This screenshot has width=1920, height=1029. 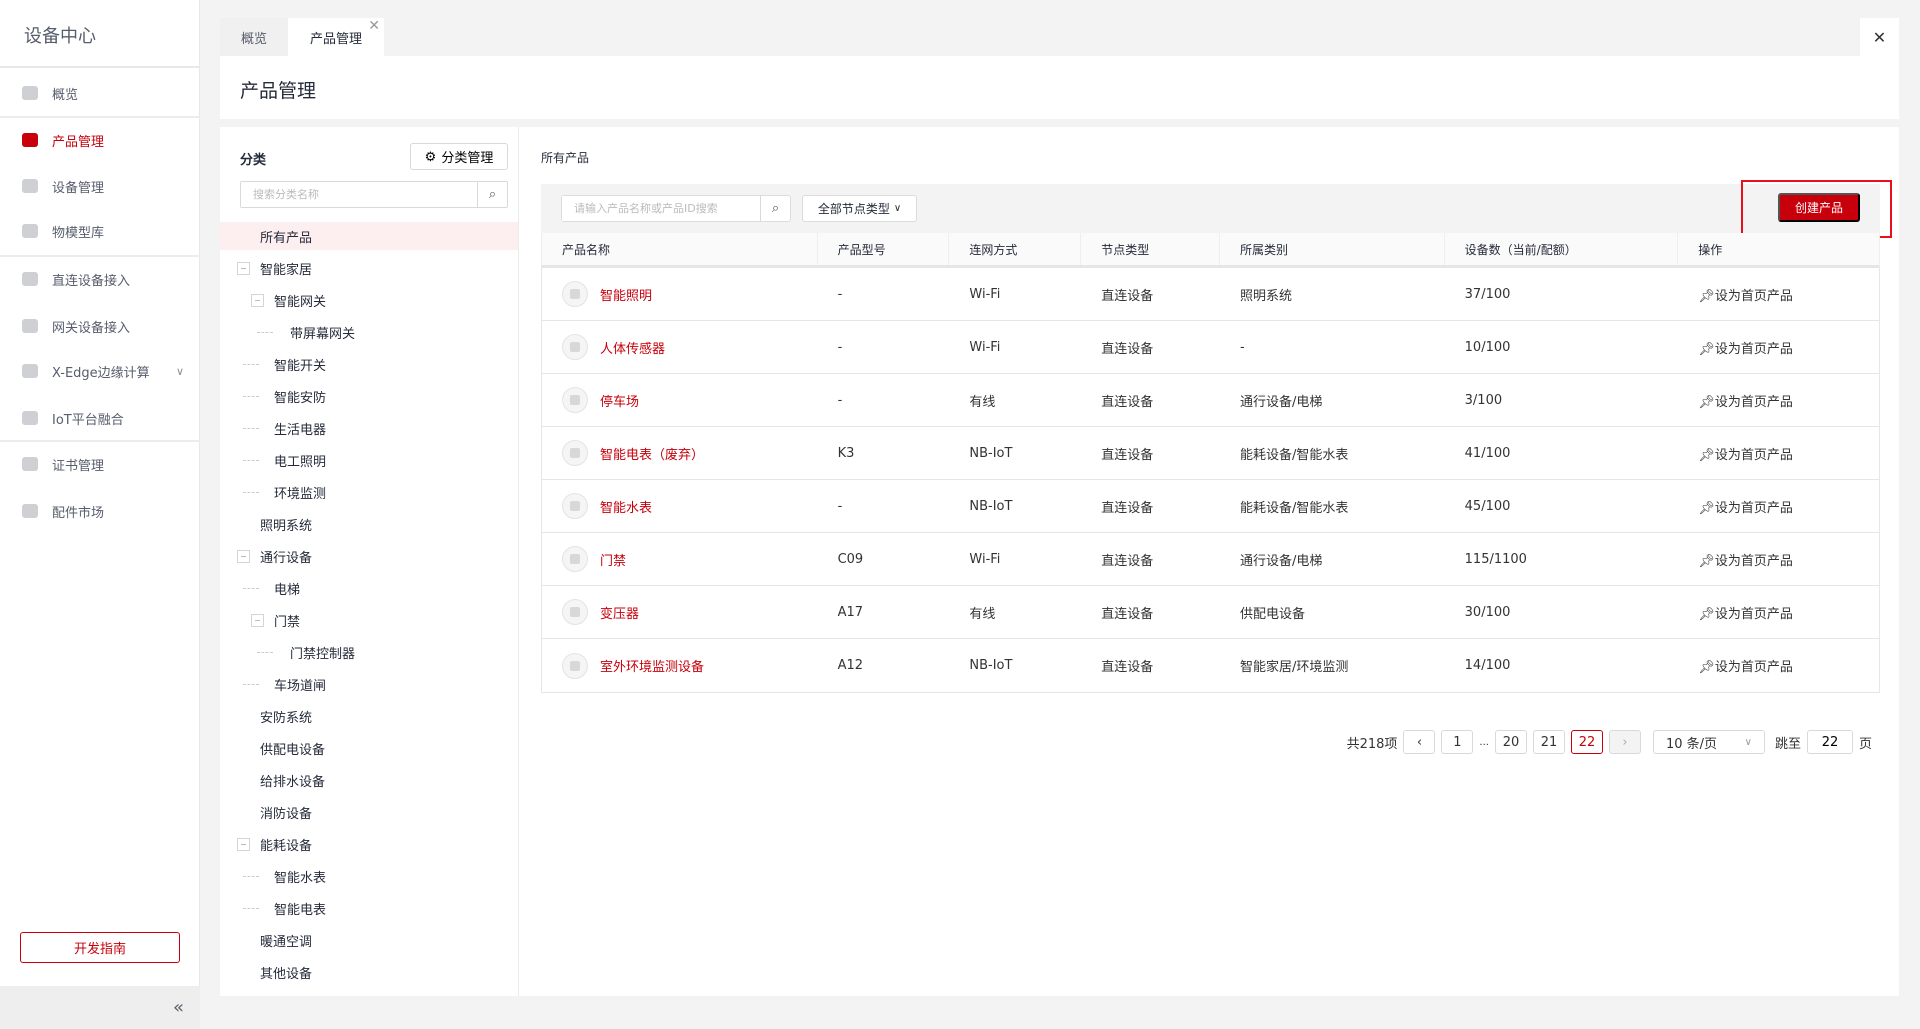 I want to click on tree-item: 能耗设备, so click(x=369, y=844).